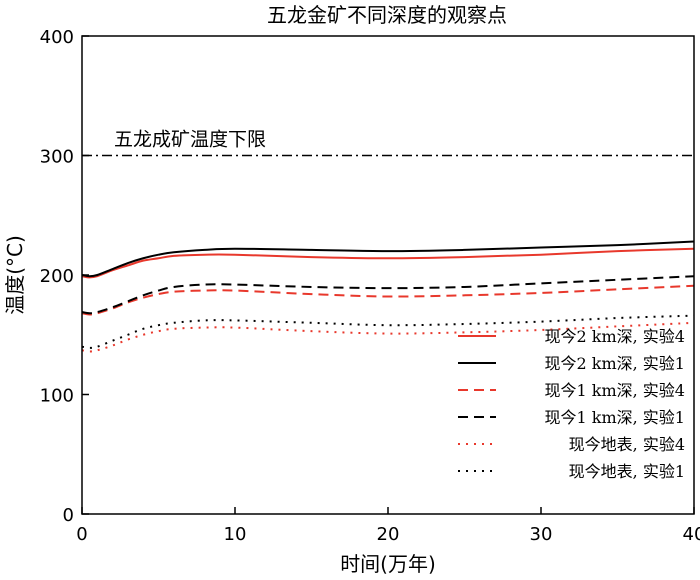 Image resolution: width=700 pixels, height=580 pixels. I want to click on x-tick-label: 0, so click(81, 534).